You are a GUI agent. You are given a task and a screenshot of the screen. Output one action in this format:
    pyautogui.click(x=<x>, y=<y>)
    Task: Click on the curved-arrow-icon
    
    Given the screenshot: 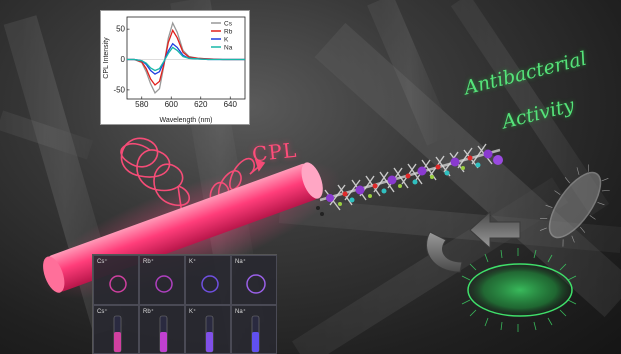 What is the action you would take?
    pyautogui.click(x=473, y=241)
    